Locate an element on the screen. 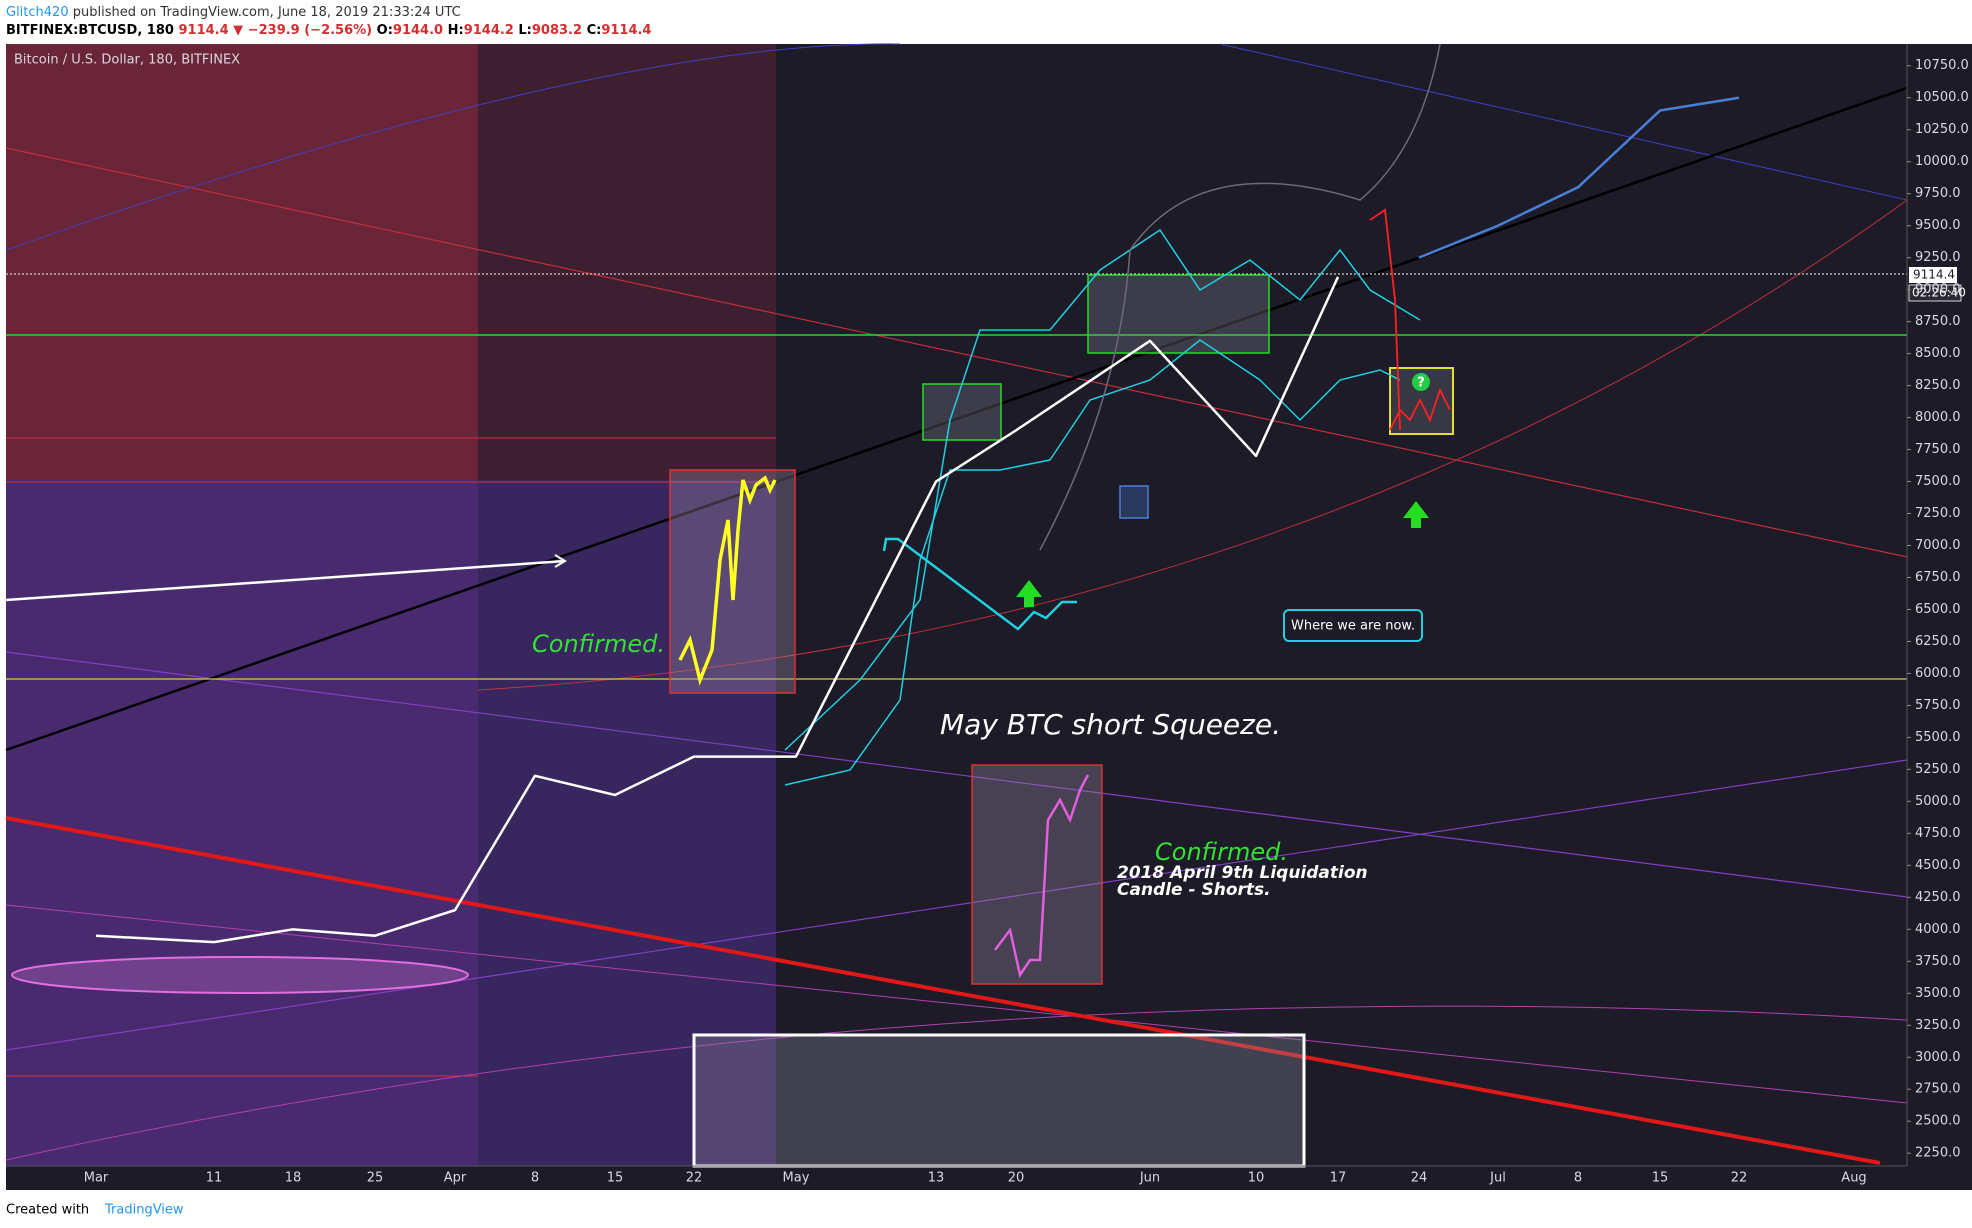 This screenshot has width=1972, height=1228. footer-text: Created with is located at coordinates (47, 1210).